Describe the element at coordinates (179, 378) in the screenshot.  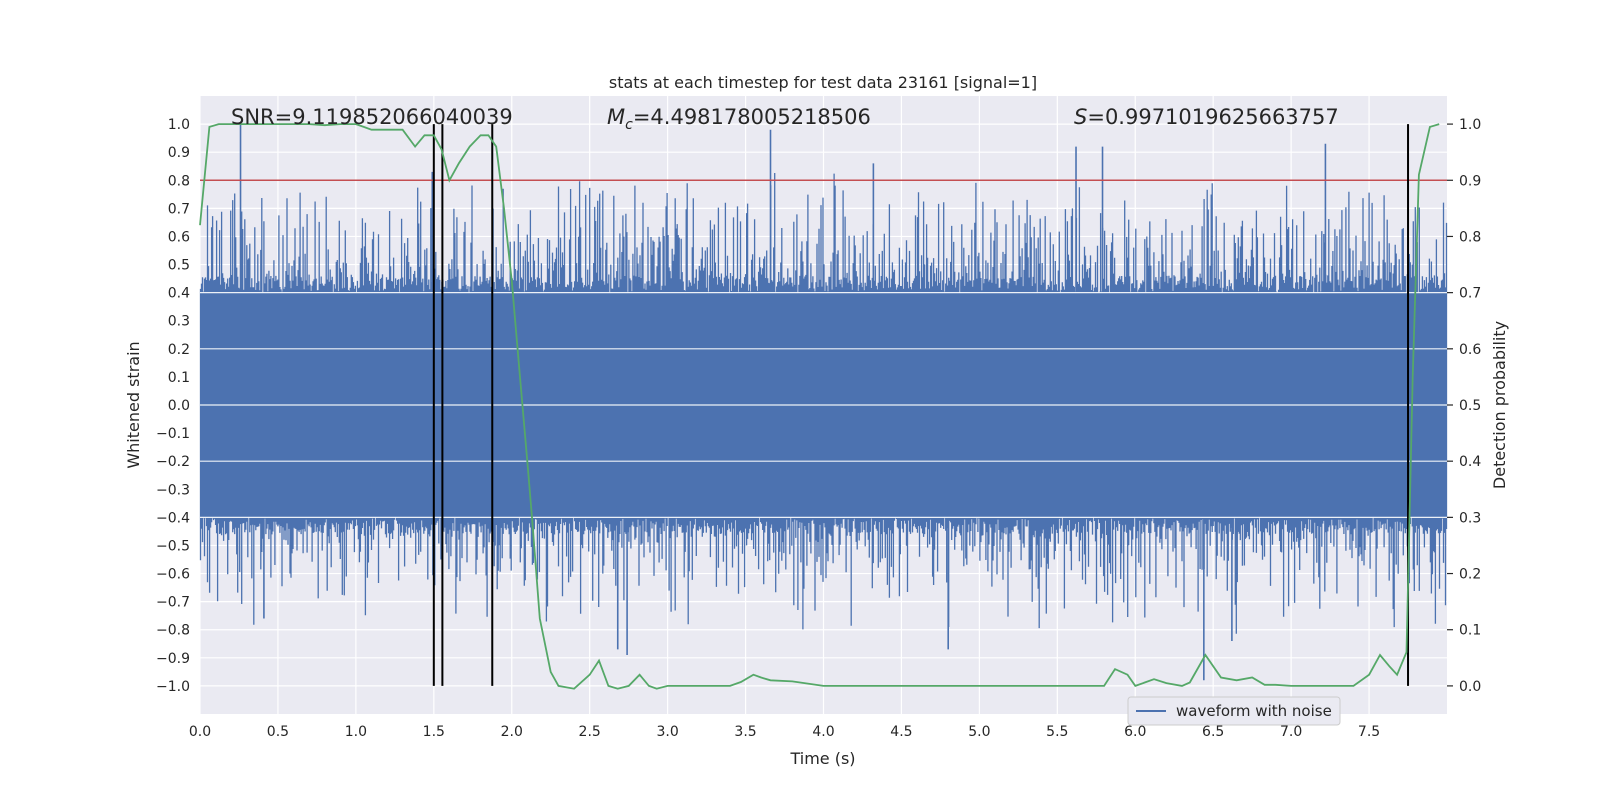
I see `y-tick-label: 0.1` at that location.